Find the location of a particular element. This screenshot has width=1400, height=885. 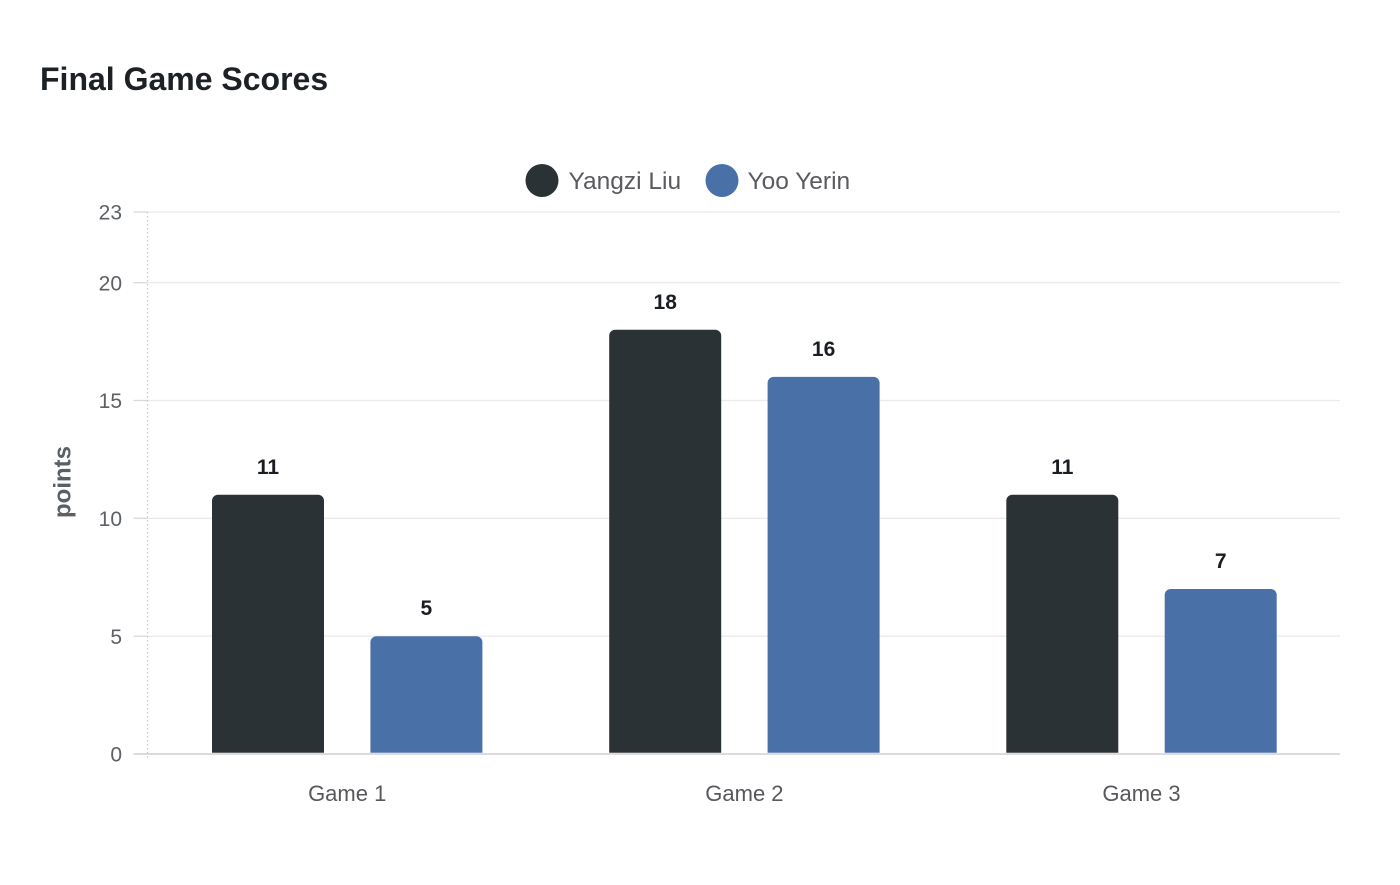

svg-text: Game 2 is located at coordinates (744, 793).